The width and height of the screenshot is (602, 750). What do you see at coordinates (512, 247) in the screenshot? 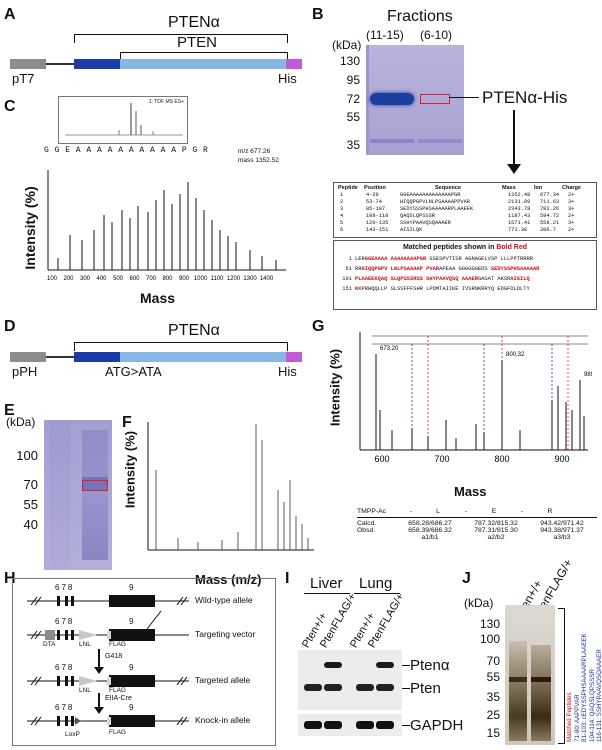
I see `matched-title-highlight: Bold Red` at bounding box center [512, 247].